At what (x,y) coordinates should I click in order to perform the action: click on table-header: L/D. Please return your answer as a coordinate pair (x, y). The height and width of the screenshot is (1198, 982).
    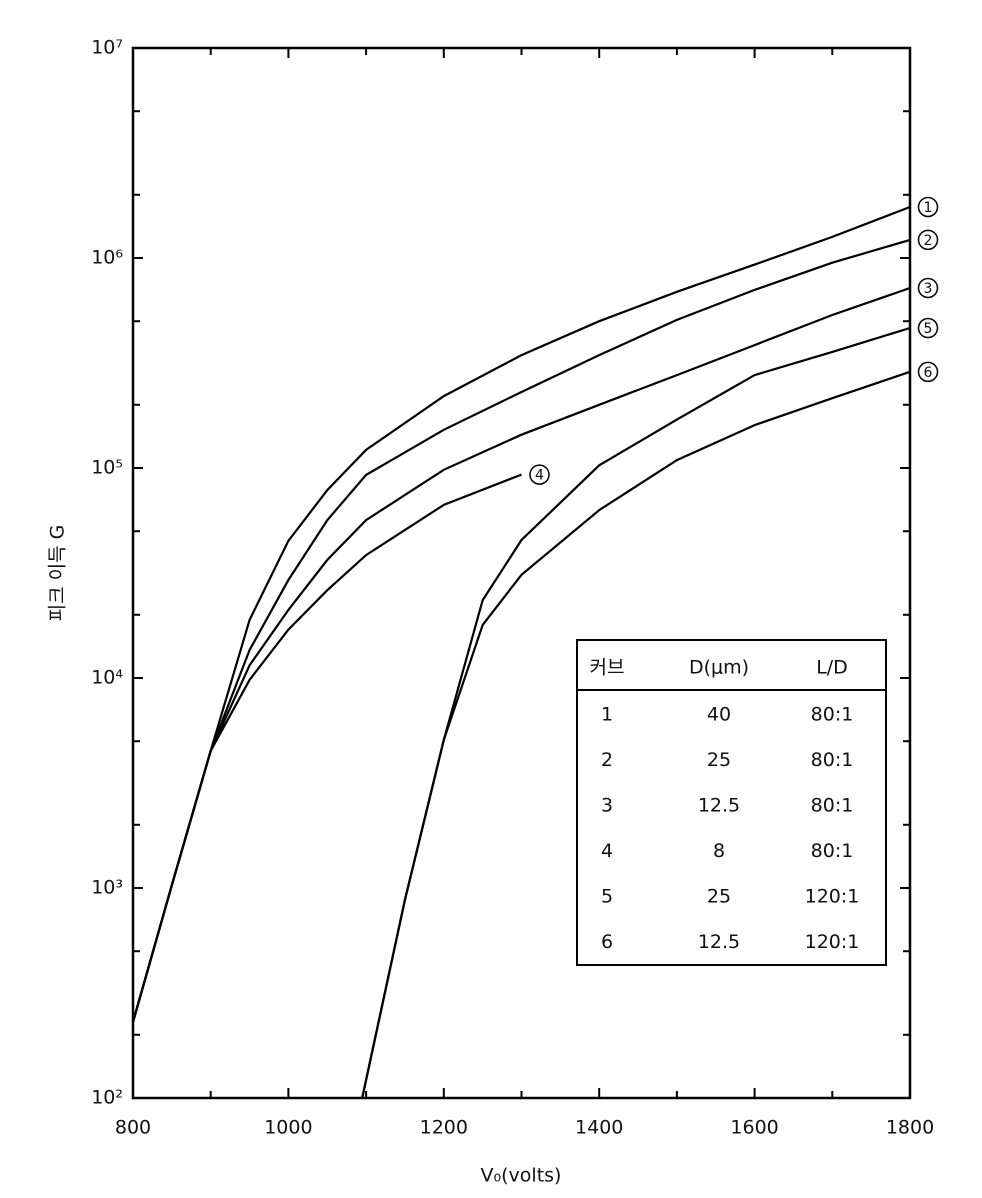
    Looking at the image, I should click on (832, 668).